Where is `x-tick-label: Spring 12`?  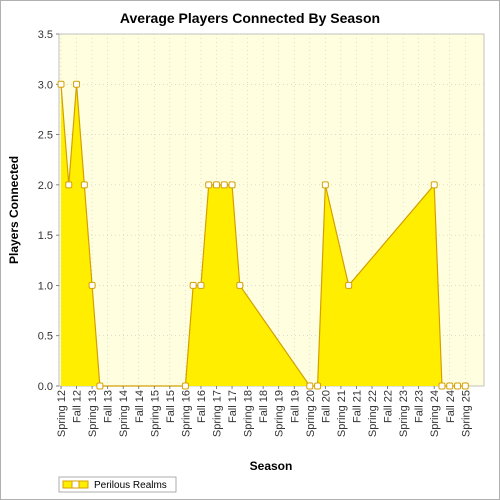
x-tick-label: Spring 12 is located at coordinates (62, 413).